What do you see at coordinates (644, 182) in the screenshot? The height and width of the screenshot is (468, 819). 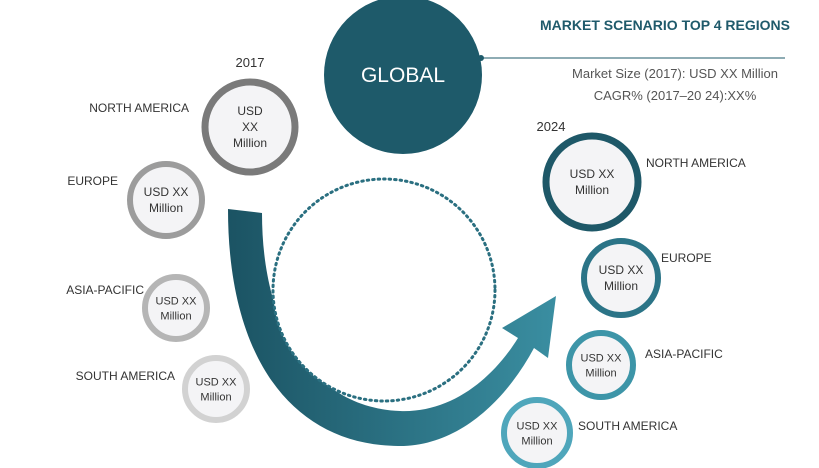 I see `right-2024-north-america-bubble: USD XX Million NORTH AMERICA` at bounding box center [644, 182].